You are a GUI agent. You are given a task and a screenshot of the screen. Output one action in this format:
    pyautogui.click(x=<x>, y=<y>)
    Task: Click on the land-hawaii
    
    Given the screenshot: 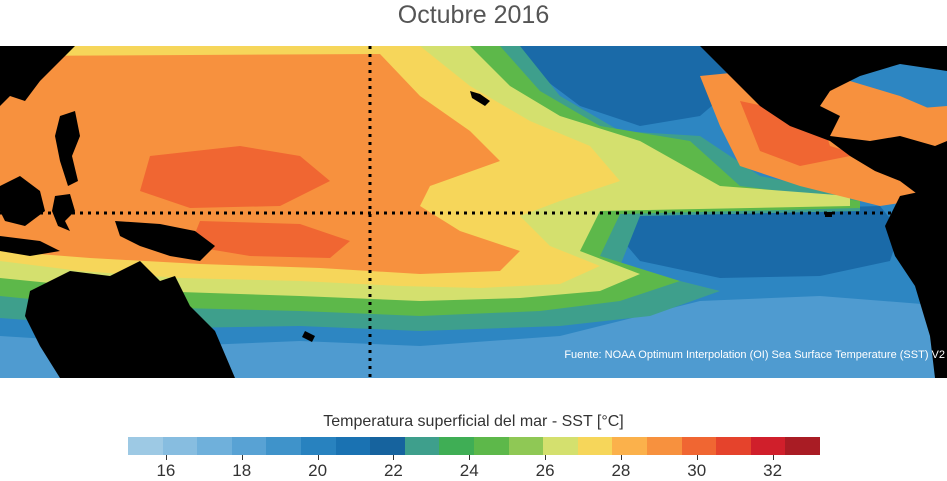 What is the action you would take?
    pyautogui.click(x=480, y=98)
    